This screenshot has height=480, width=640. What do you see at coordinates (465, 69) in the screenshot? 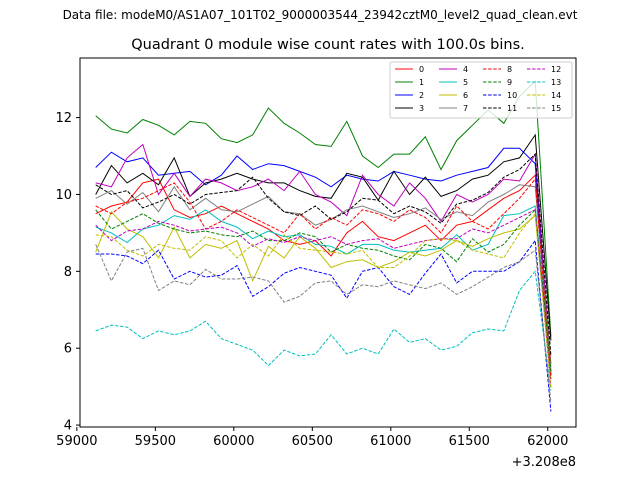
I see `legend-label-4: 4` at bounding box center [465, 69].